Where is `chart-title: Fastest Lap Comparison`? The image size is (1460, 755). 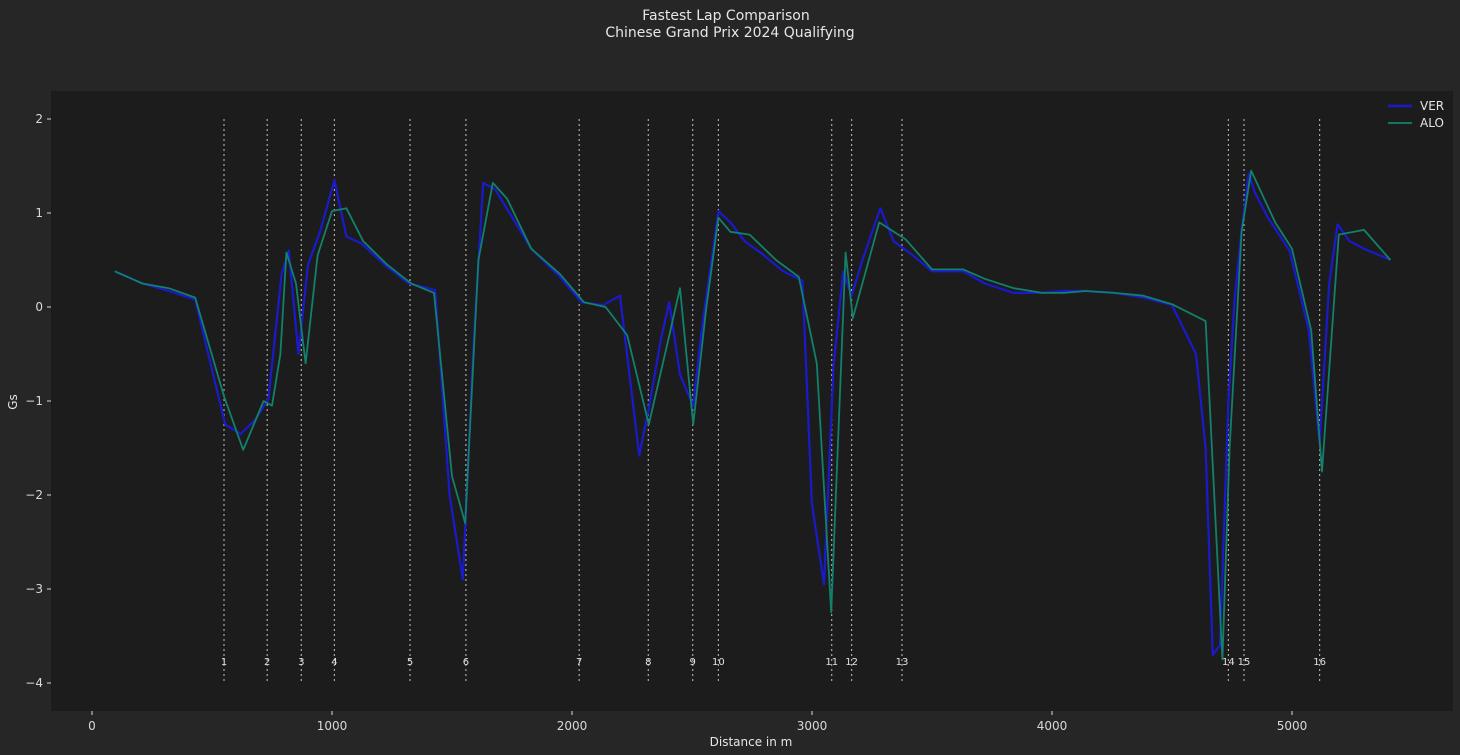
chart-title: Fastest Lap Comparison is located at coordinates (726, 16).